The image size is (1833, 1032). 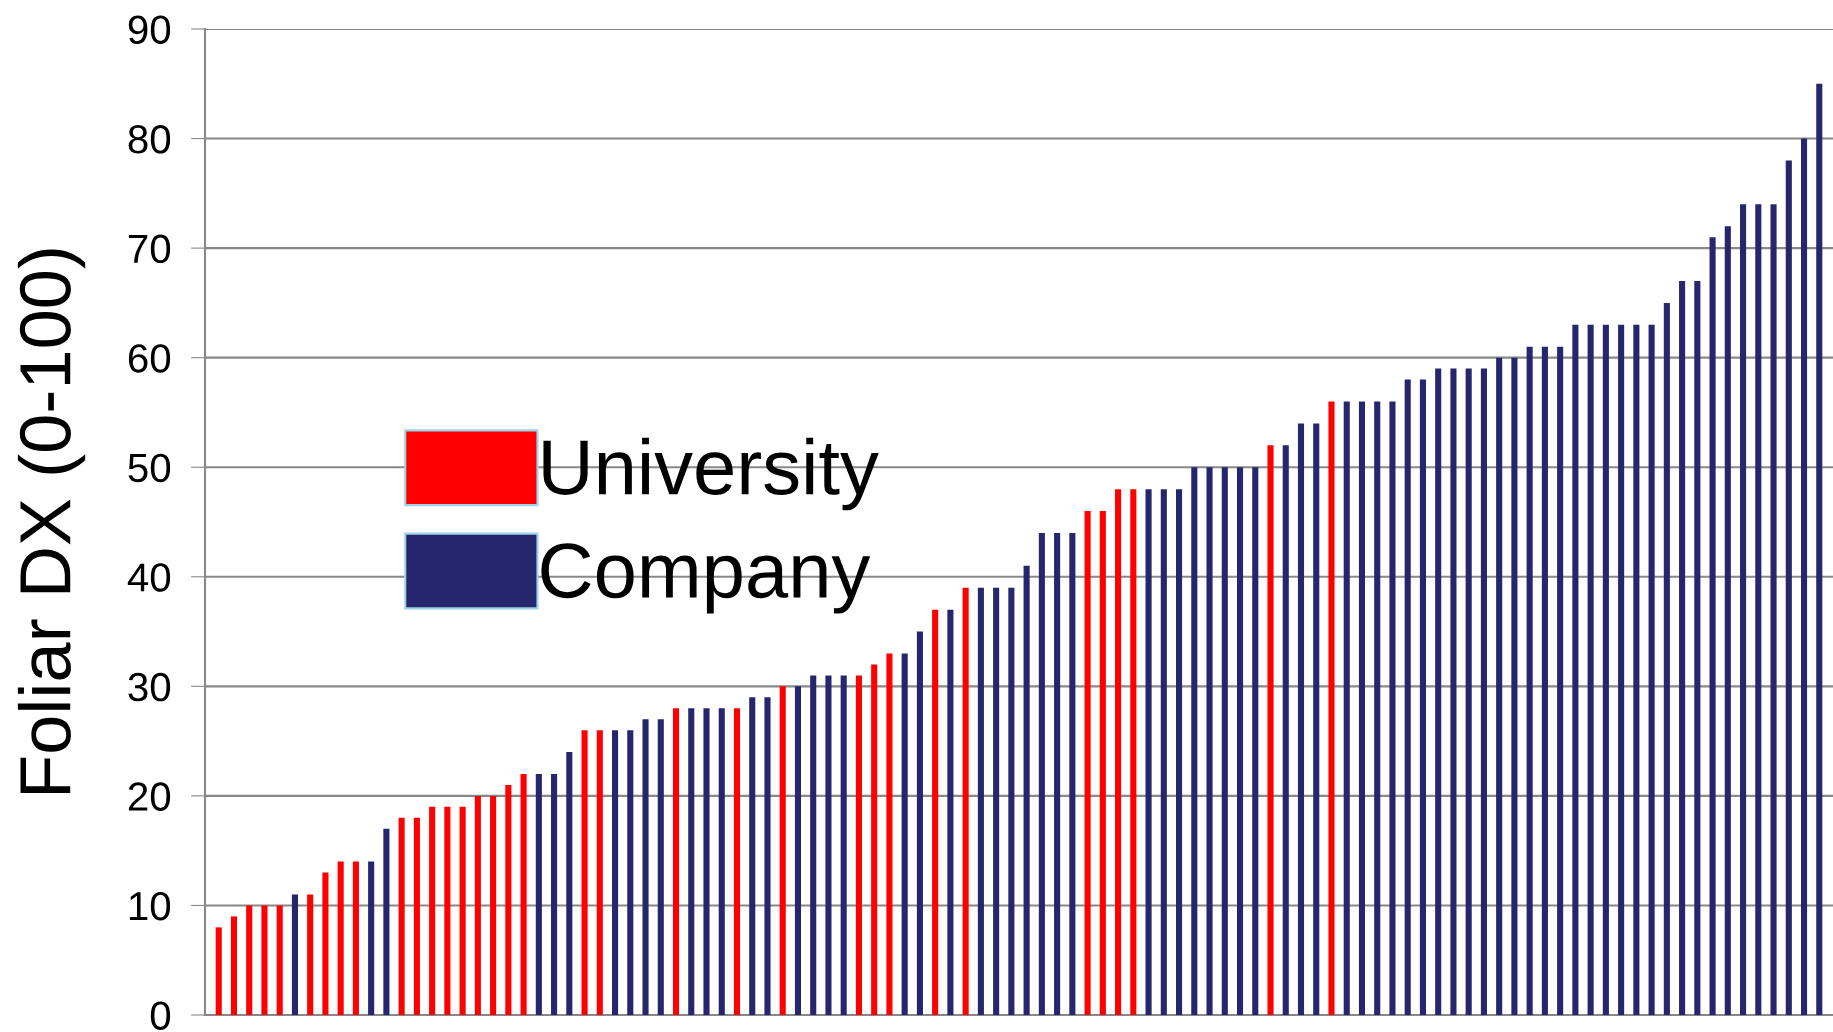 What do you see at coordinates (149, 577) in the screenshot?
I see `y-tick-label: 40` at bounding box center [149, 577].